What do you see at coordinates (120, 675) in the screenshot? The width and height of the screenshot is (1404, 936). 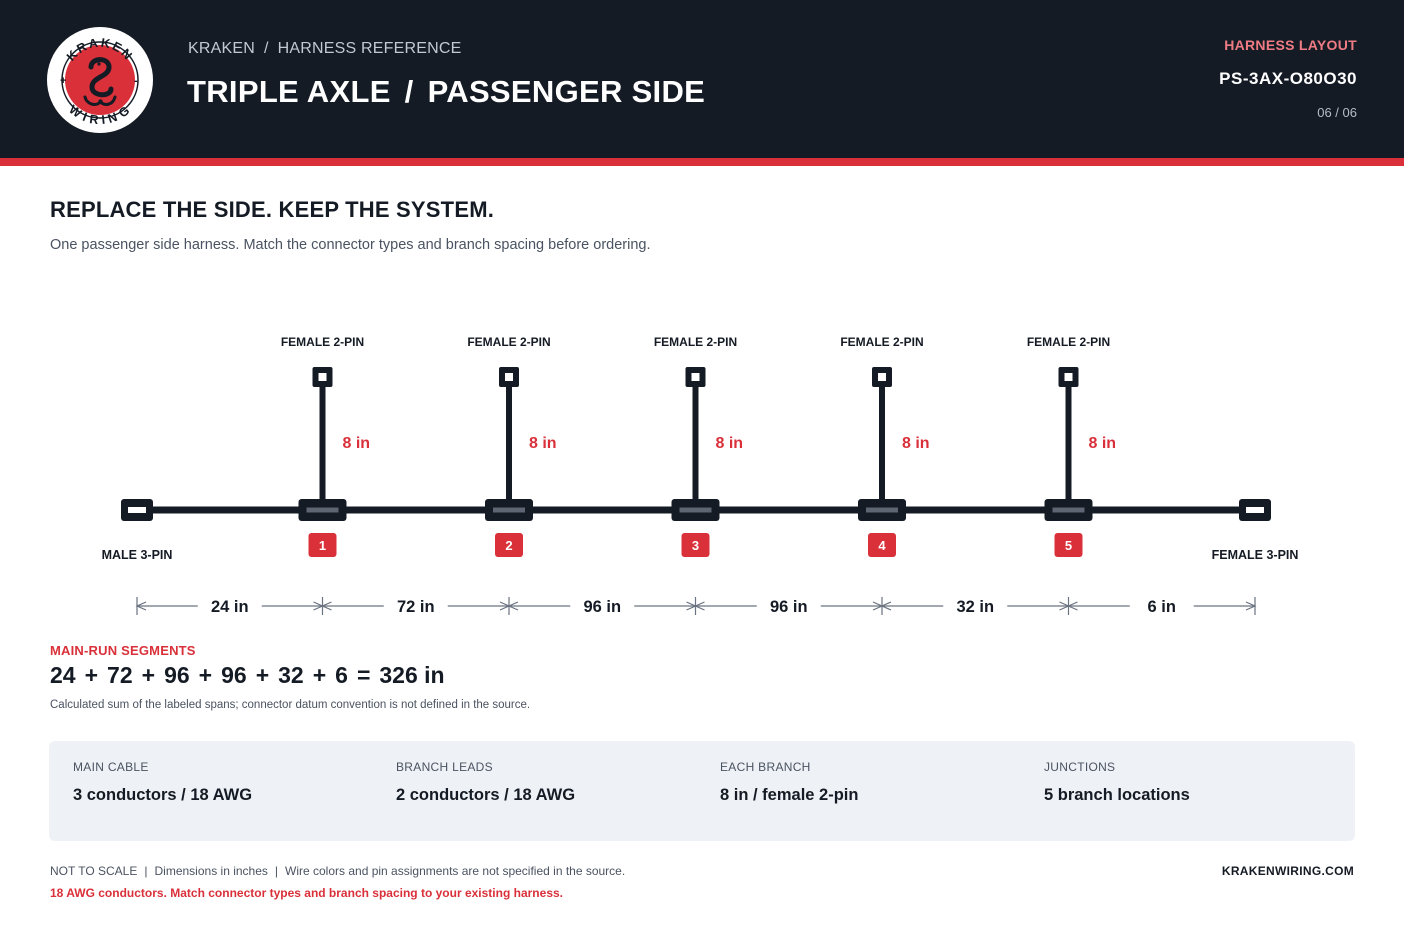 I see `equation-term: 72` at bounding box center [120, 675].